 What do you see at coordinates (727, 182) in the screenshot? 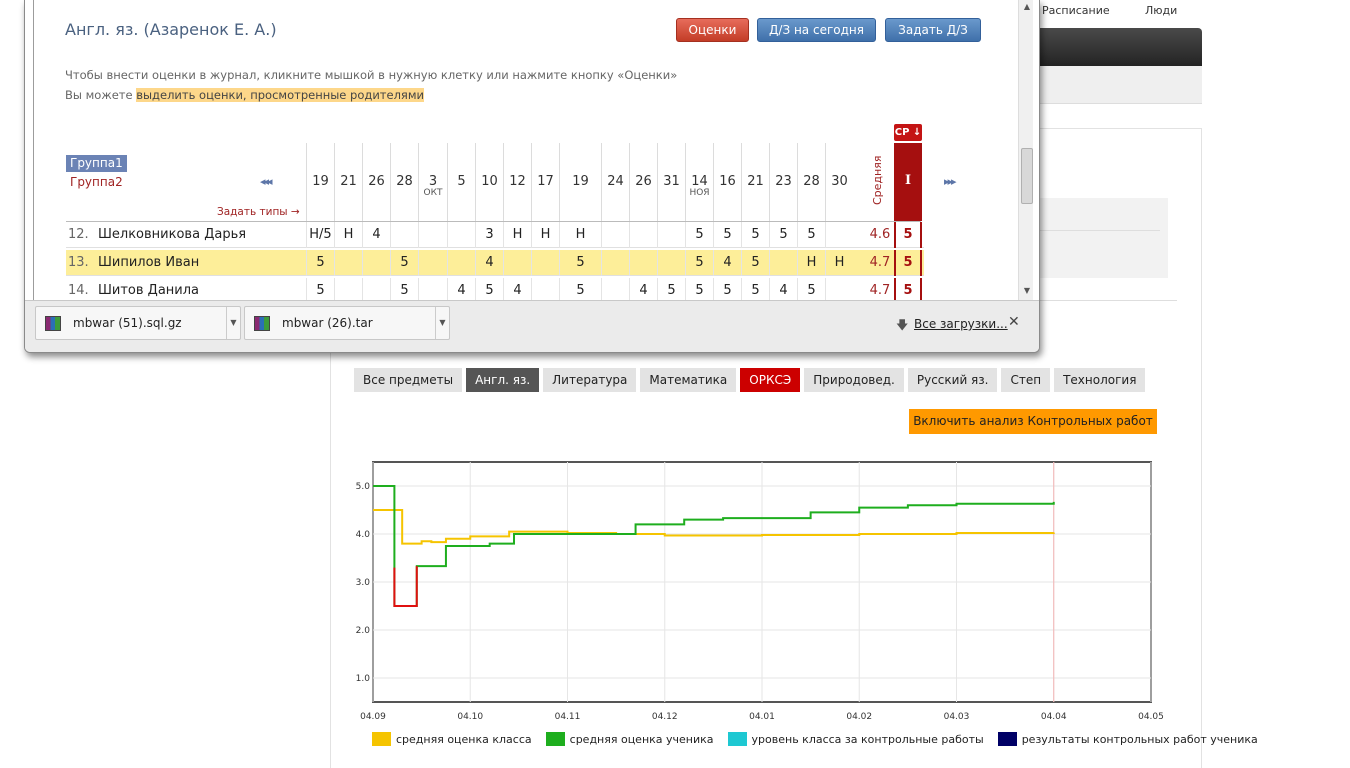
I see `date-column-header: 16` at bounding box center [727, 182].